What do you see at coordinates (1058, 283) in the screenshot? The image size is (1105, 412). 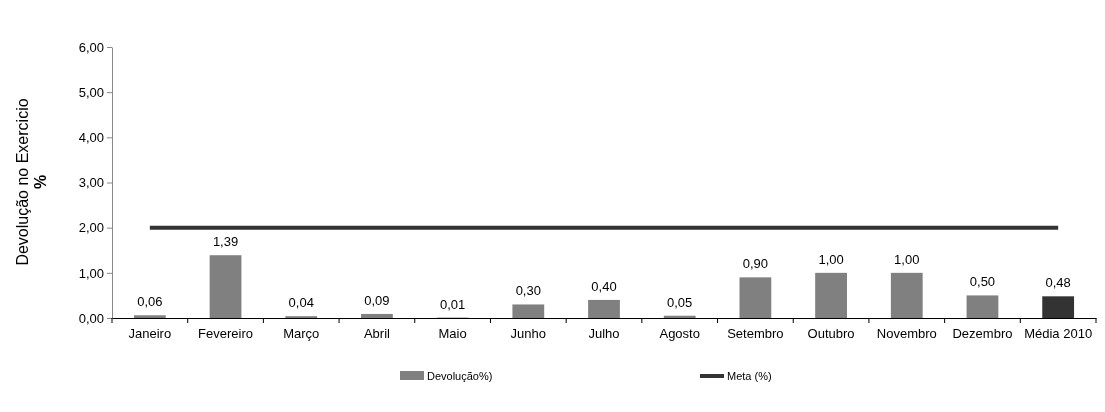 I see `data-label: 0,48` at bounding box center [1058, 283].